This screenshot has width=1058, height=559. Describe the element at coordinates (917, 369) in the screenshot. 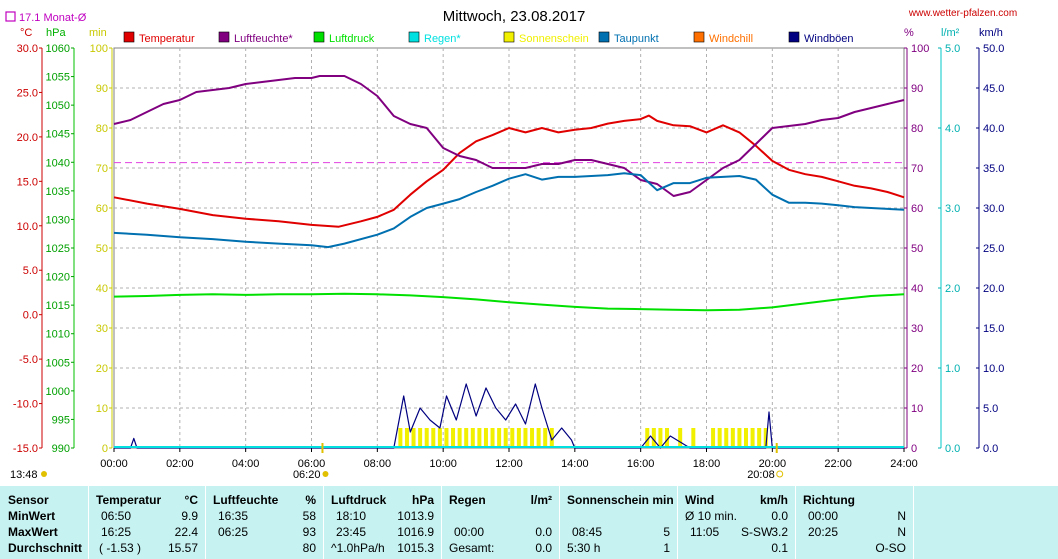

I see `humidity-tick-label: 20` at that location.